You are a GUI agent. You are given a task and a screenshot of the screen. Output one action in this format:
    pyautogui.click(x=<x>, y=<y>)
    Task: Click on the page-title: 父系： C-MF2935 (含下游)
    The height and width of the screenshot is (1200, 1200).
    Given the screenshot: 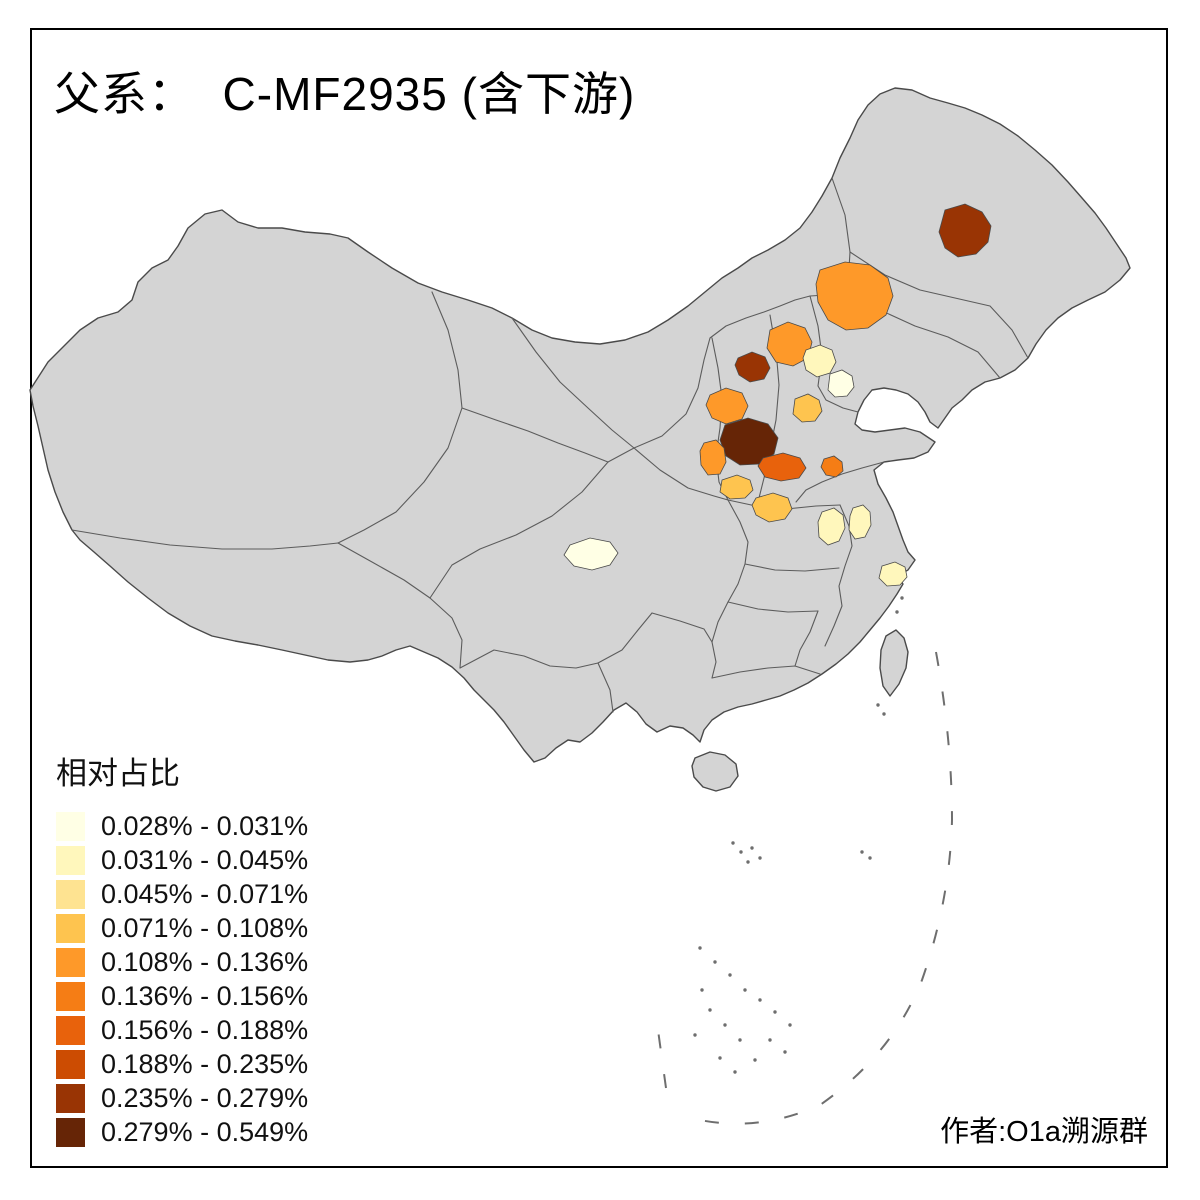 What is the action you would take?
    pyautogui.click(x=345, y=94)
    